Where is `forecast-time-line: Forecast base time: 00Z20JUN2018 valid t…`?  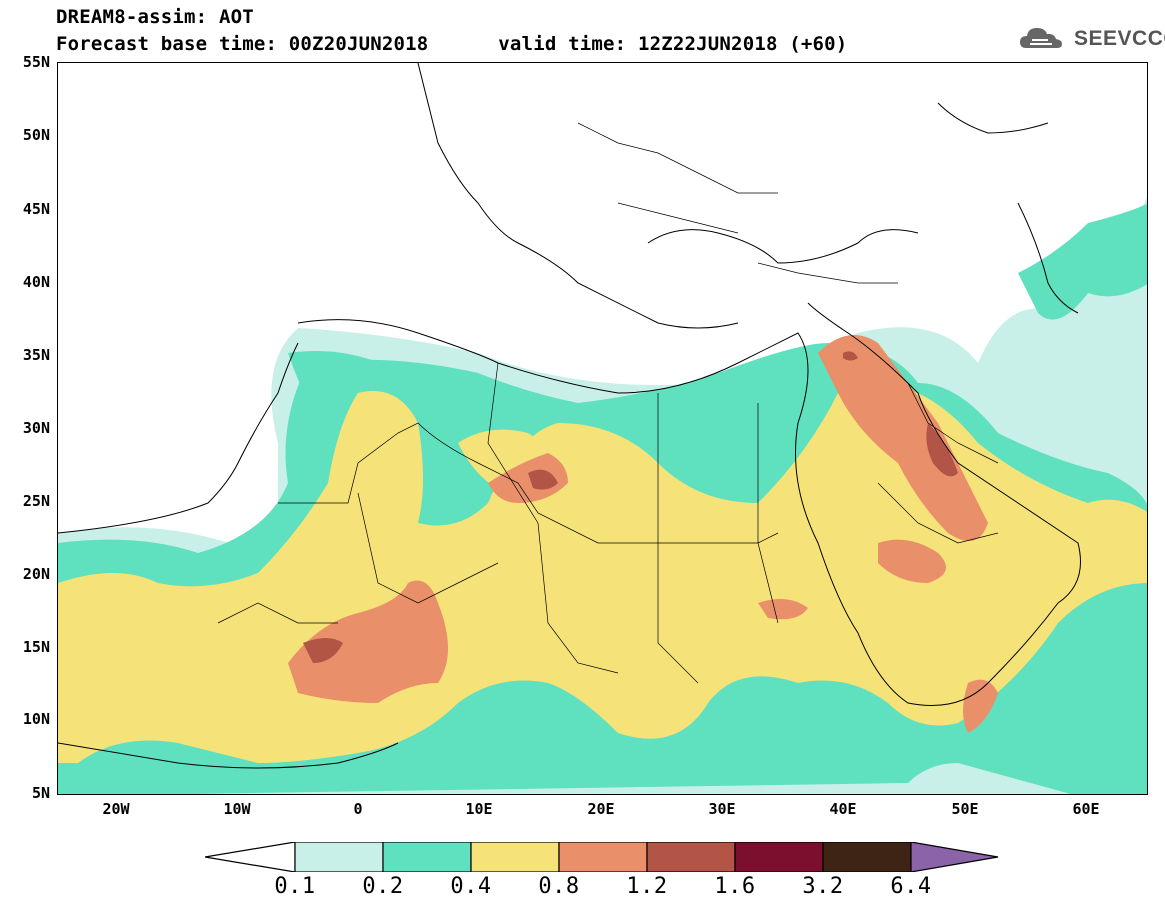 forecast-time-line: Forecast base time: 00Z20JUN2018 valid t… is located at coordinates (452, 44).